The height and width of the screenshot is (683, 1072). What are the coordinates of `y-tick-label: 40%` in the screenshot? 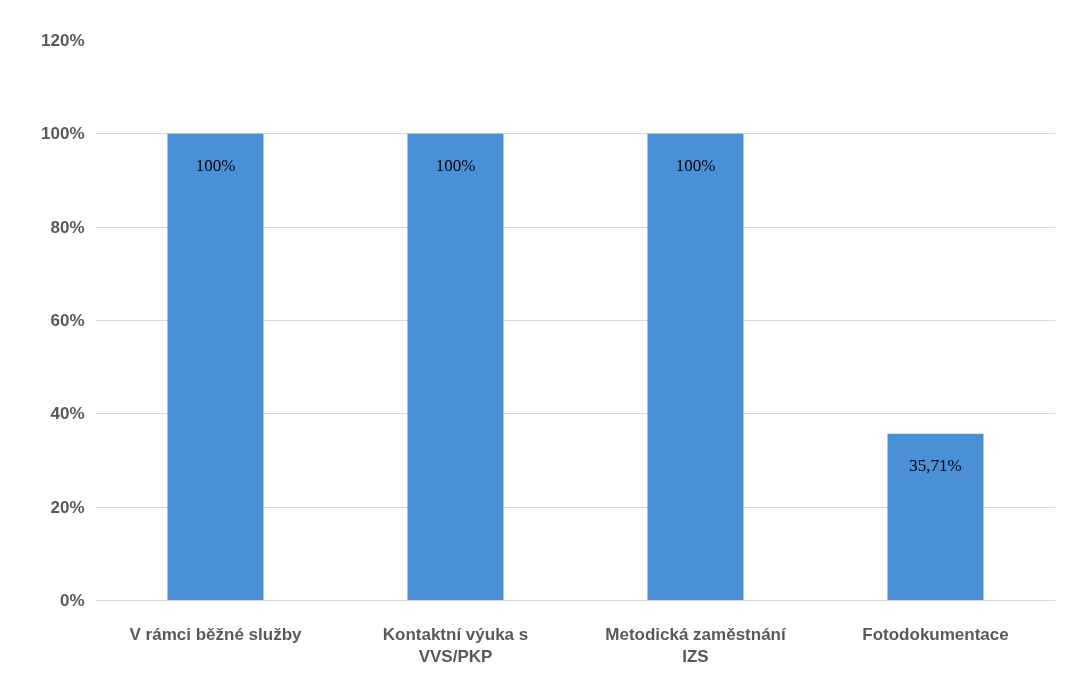 It's located at (67, 414).